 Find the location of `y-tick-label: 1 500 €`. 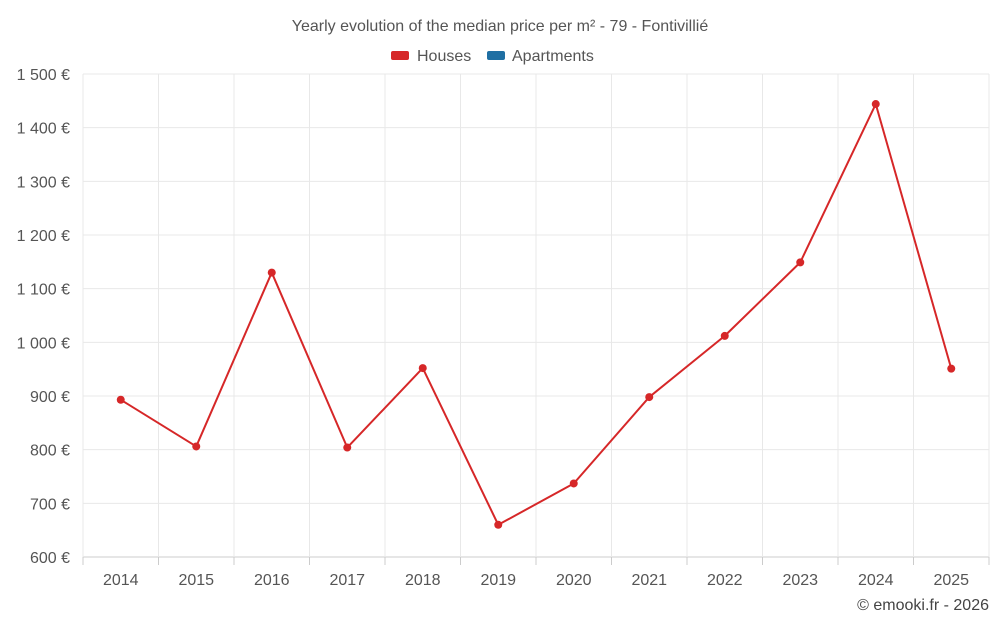

y-tick-label: 1 500 € is located at coordinates (43, 75).